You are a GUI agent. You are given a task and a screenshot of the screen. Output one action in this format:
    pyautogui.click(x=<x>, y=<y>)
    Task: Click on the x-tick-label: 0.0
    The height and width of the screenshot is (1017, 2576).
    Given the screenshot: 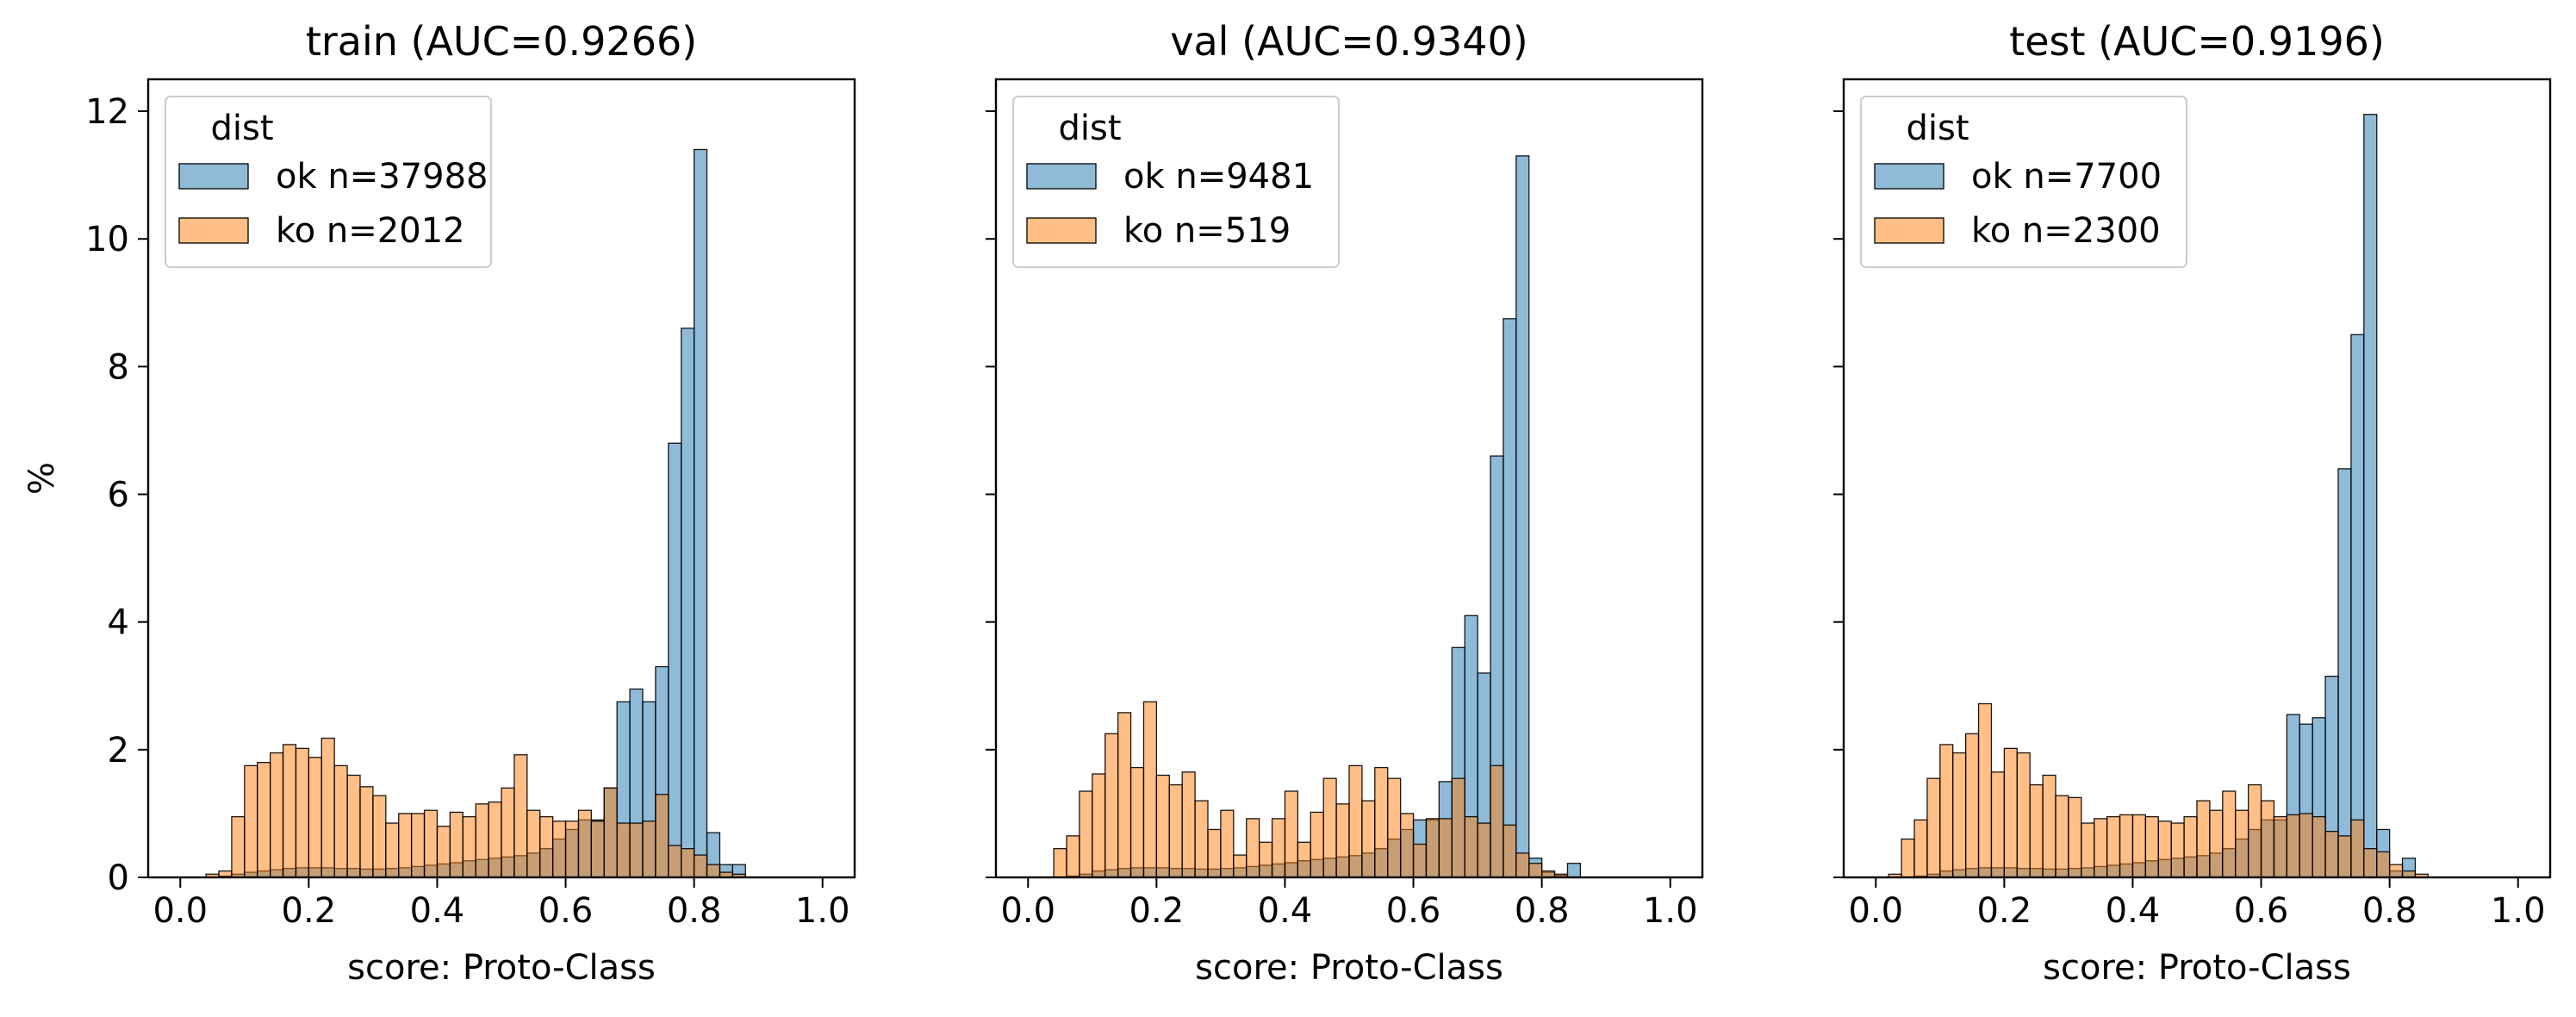 What is the action you would take?
    pyautogui.click(x=180, y=911)
    